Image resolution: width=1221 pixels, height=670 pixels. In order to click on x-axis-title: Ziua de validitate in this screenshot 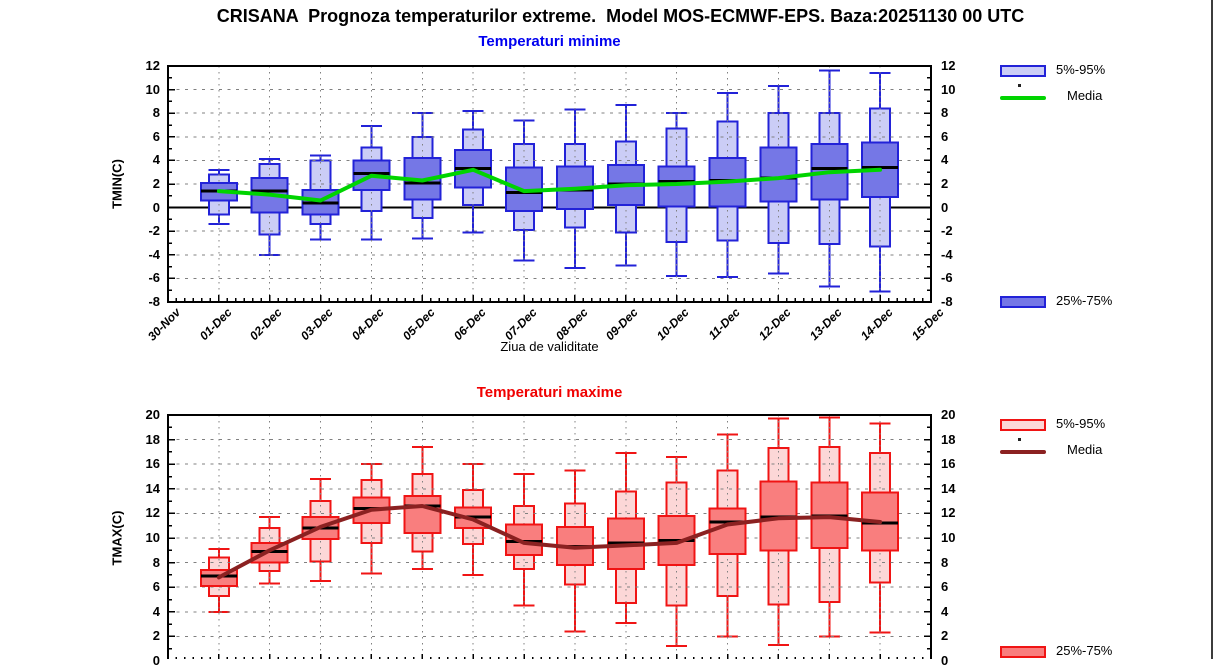, I will do `click(549, 346)`.